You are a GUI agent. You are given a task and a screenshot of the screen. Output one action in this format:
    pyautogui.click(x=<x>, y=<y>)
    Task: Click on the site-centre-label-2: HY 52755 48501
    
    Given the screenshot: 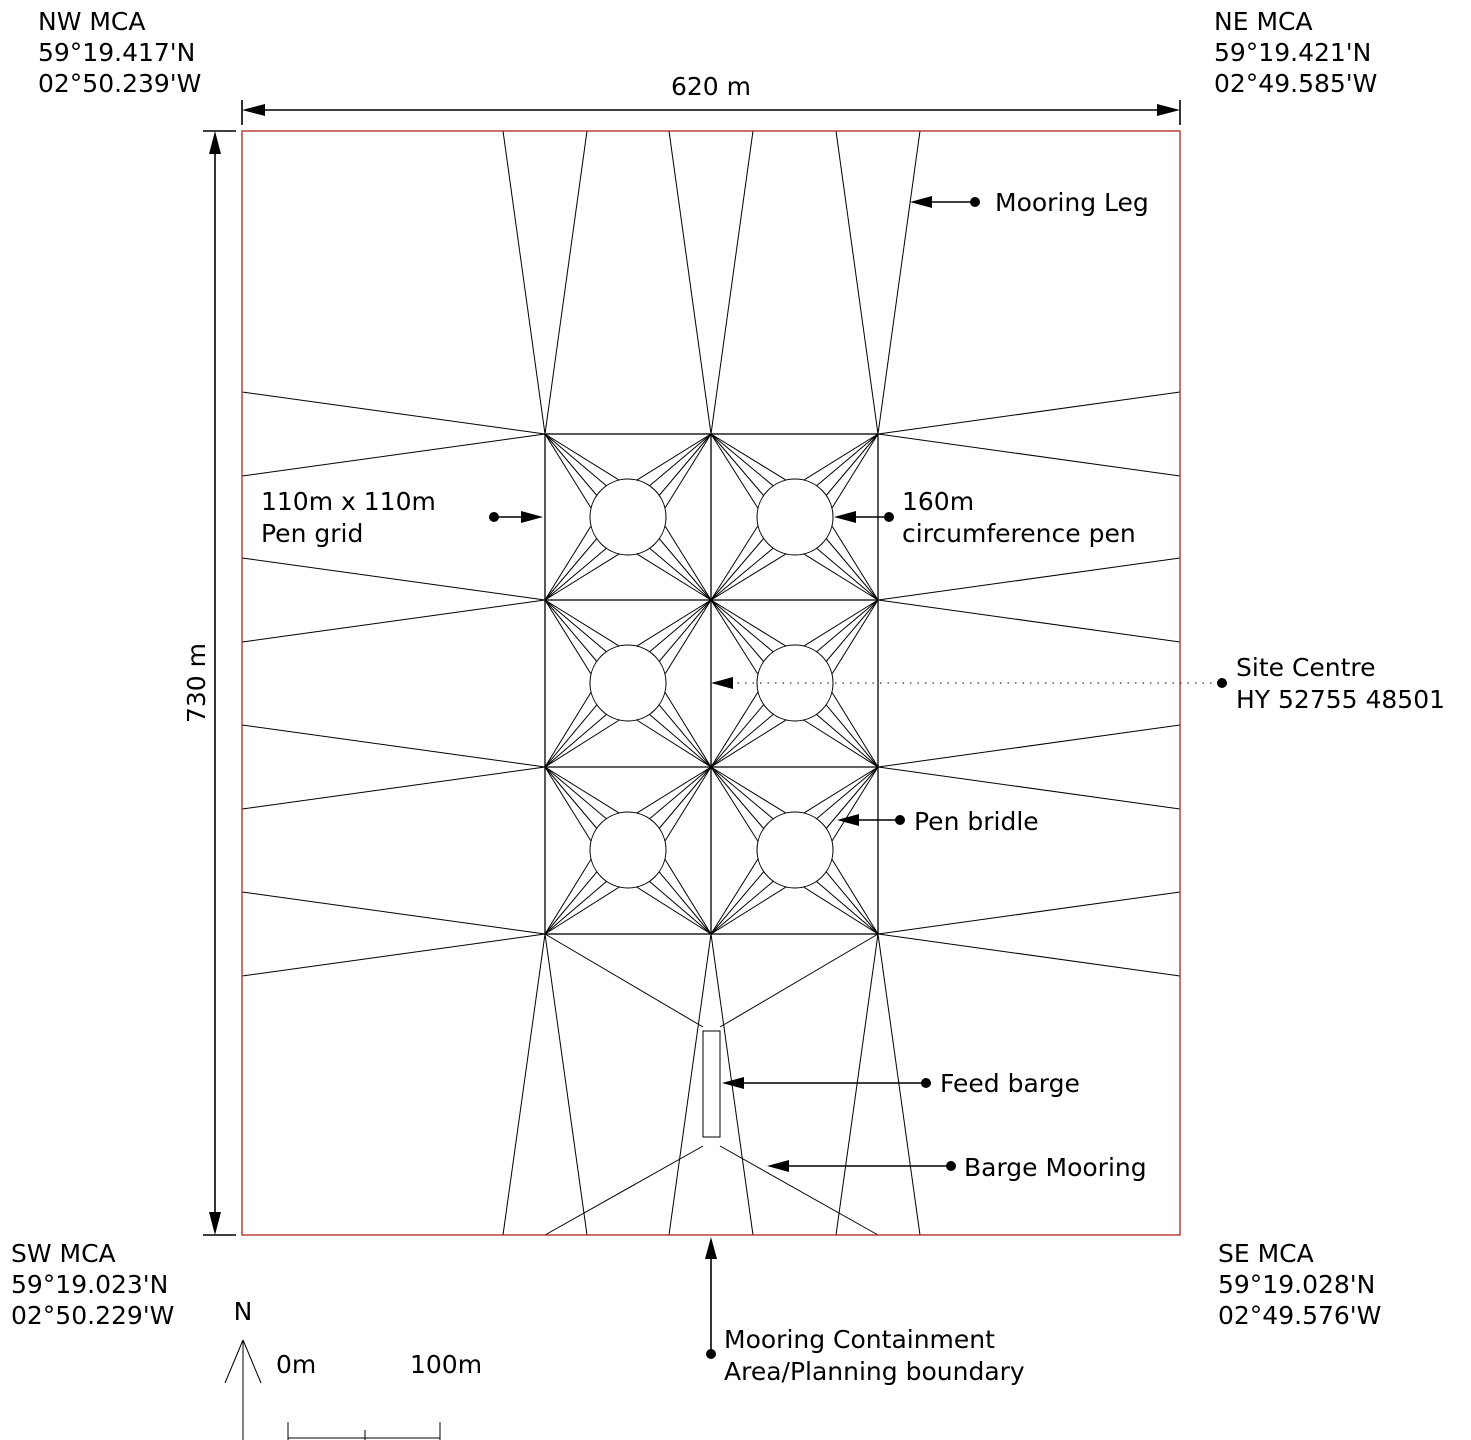 What is the action you would take?
    pyautogui.click(x=1340, y=699)
    